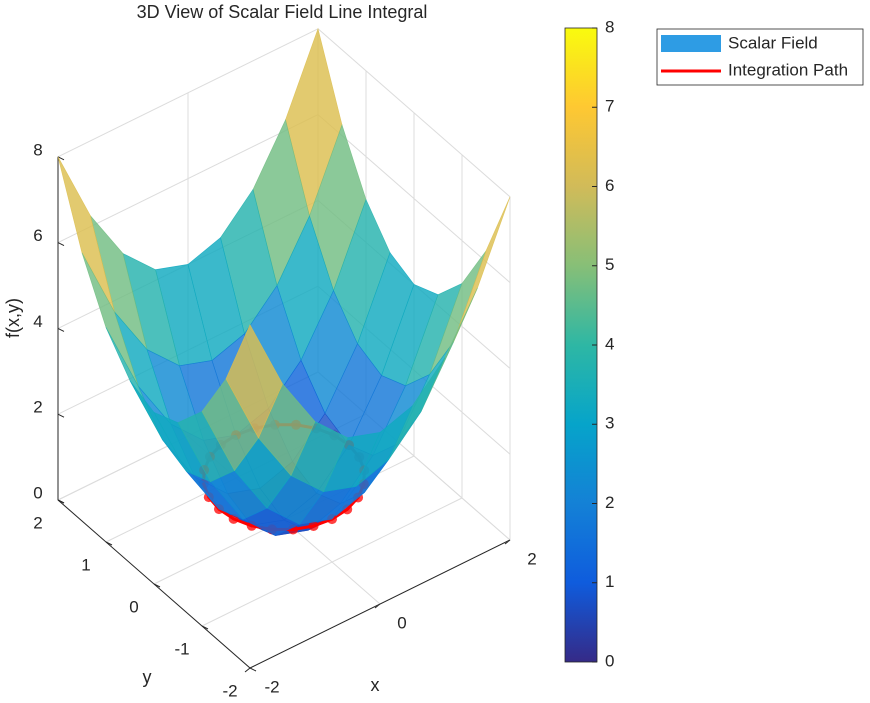 This screenshot has height=703, width=870. Describe the element at coordinates (181, 648) in the screenshot. I see `y-tick-label: -1` at that location.